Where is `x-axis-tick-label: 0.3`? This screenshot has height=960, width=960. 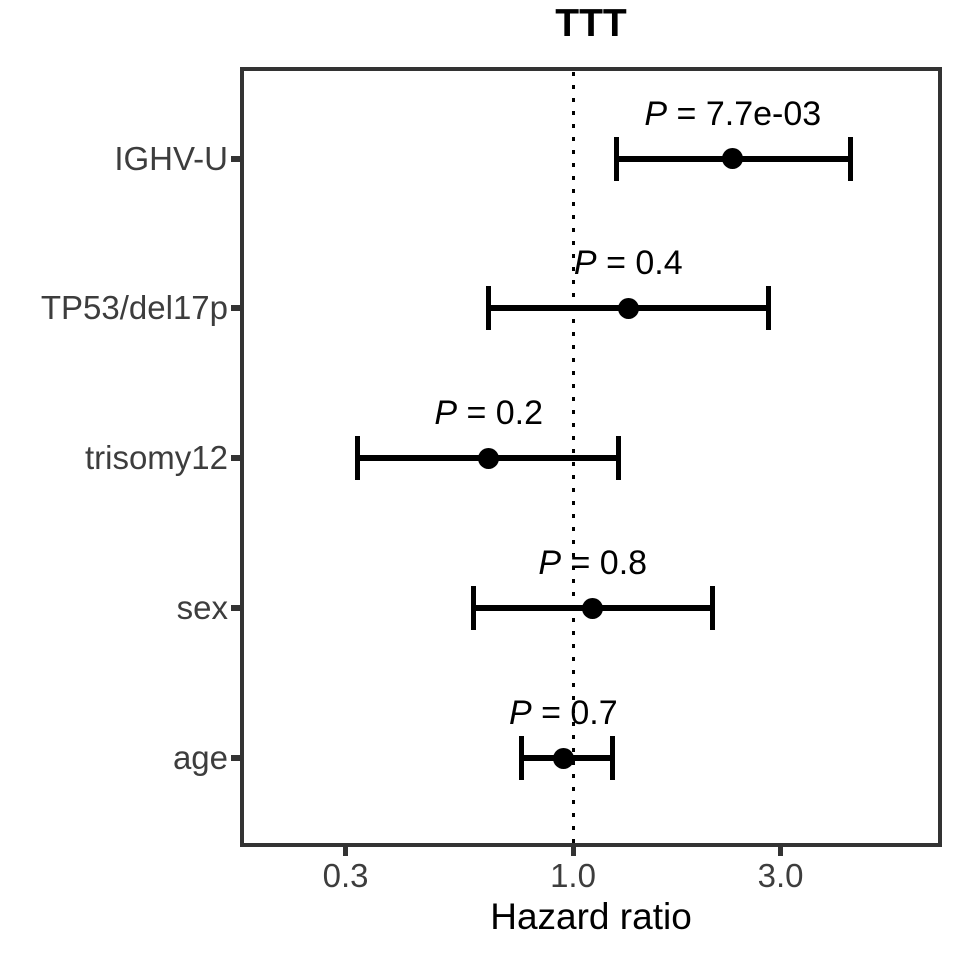 x-axis-tick-label: 0.3 is located at coordinates (345, 875).